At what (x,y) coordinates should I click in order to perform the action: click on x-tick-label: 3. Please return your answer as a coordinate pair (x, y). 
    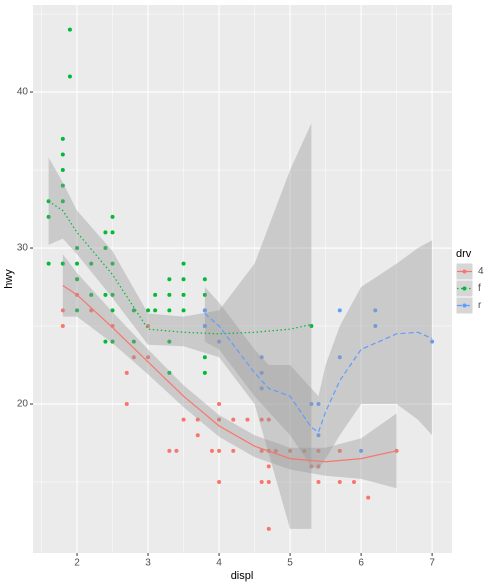
    Looking at the image, I should click on (148, 563).